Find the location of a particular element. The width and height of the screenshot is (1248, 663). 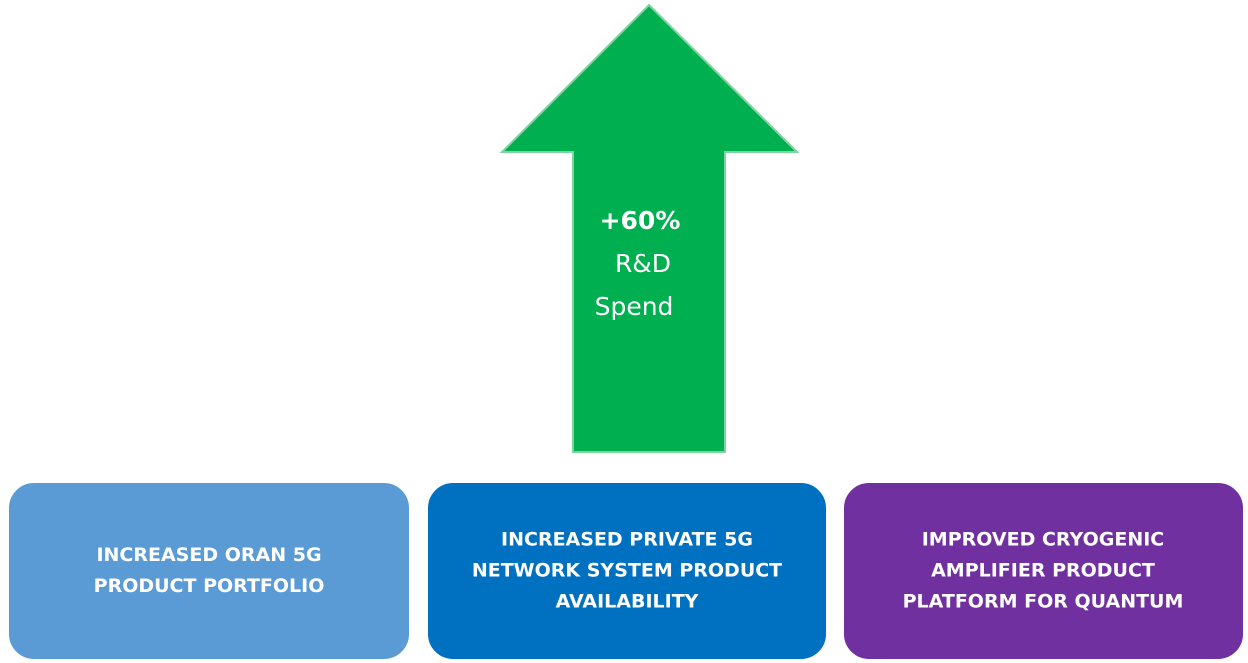

box-text: NETWORK SYSTEM PRODUCT is located at coordinates (627, 571).